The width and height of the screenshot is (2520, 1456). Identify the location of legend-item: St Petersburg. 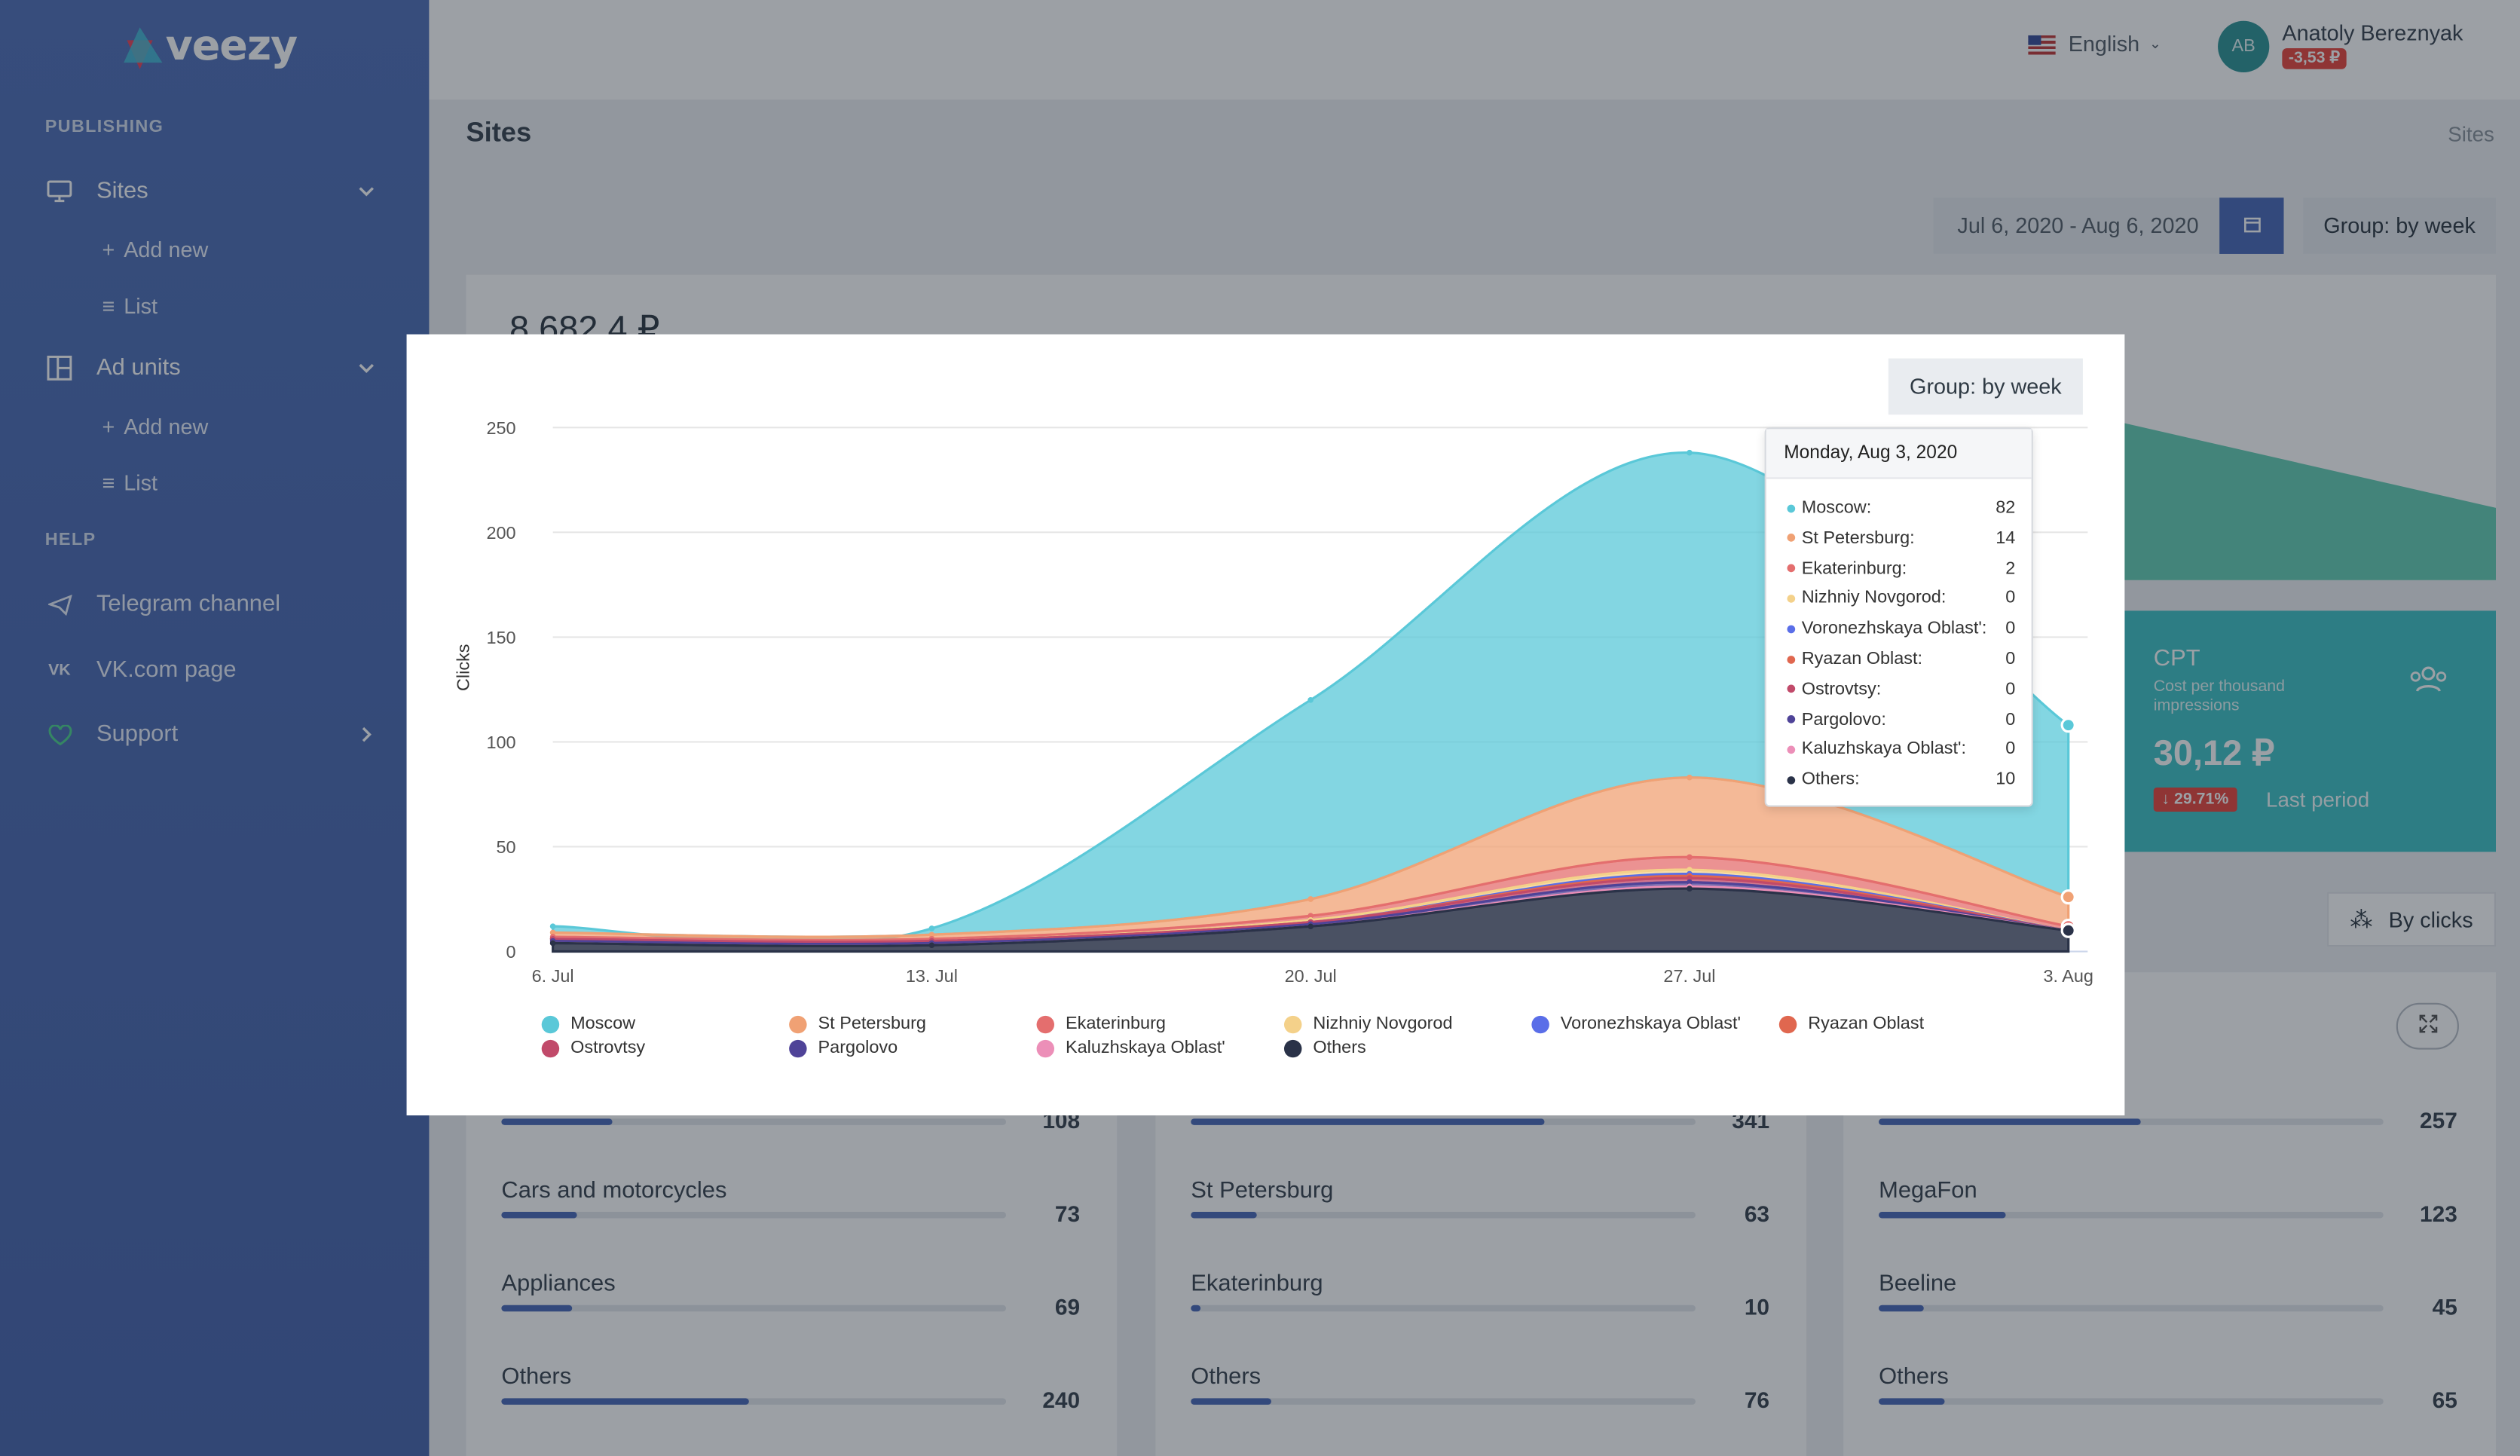
(857, 1024).